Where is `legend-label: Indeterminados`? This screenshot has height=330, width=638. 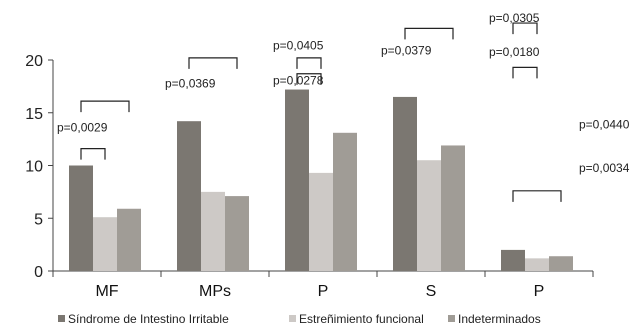 legend-label: Indeterminados is located at coordinates (499, 319).